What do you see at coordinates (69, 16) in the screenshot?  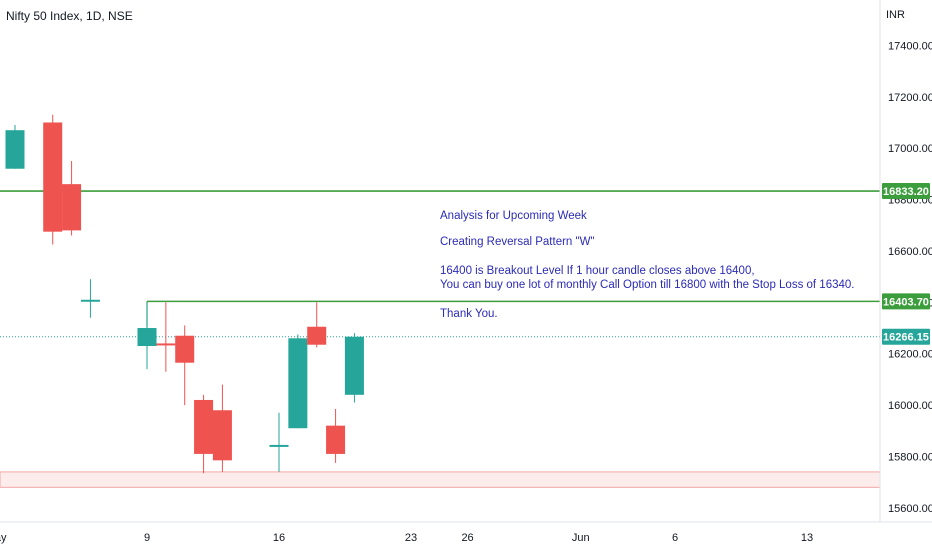 I see `chart-title: Nifty 50 Index, 1D, NSE` at bounding box center [69, 16].